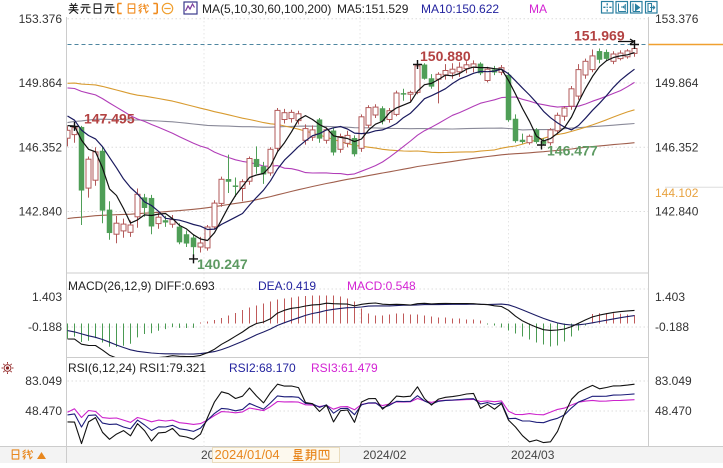  What do you see at coordinates (262, 368) in the screenshot?
I see `svg-text: RSI2:68.170` at bounding box center [262, 368].